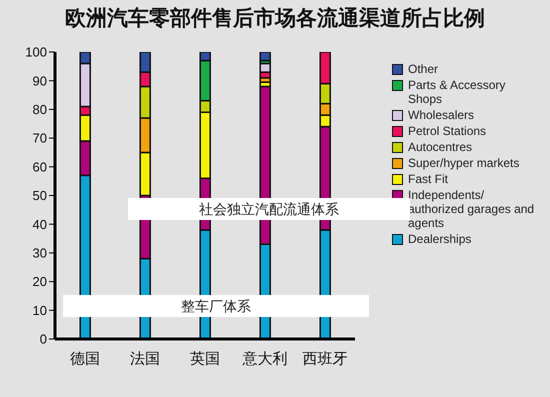 This screenshot has width=550, height=397. Describe the element at coordinates (85, 359) in the screenshot. I see `x-tick-label: 德国` at that location.